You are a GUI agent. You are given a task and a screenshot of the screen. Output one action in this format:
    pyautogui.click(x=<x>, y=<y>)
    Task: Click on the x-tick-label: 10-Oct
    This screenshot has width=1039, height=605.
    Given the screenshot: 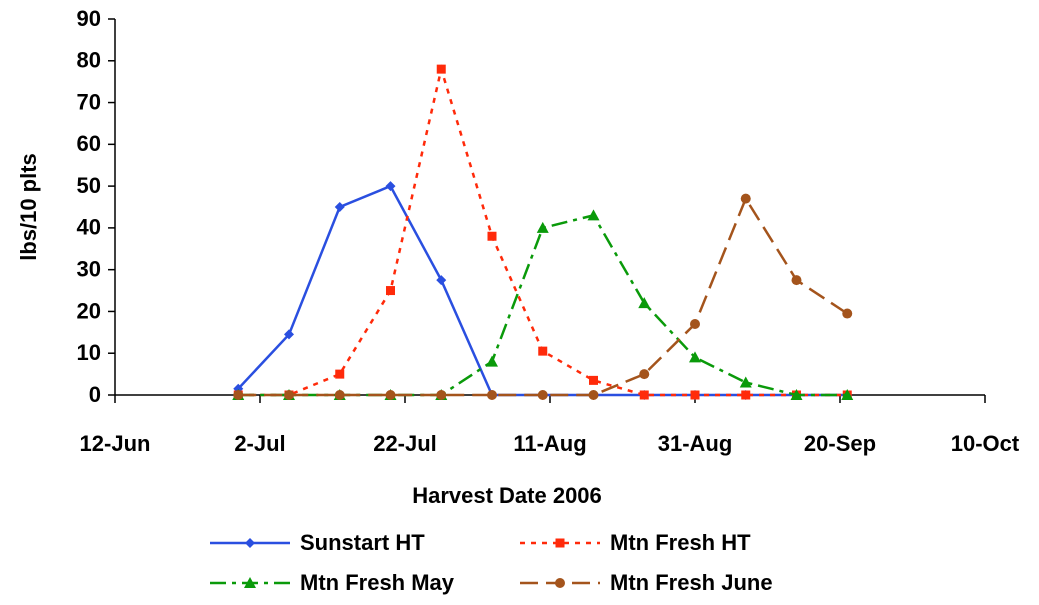 What is the action you would take?
    pyautogui.click(x=985, y=443)
    